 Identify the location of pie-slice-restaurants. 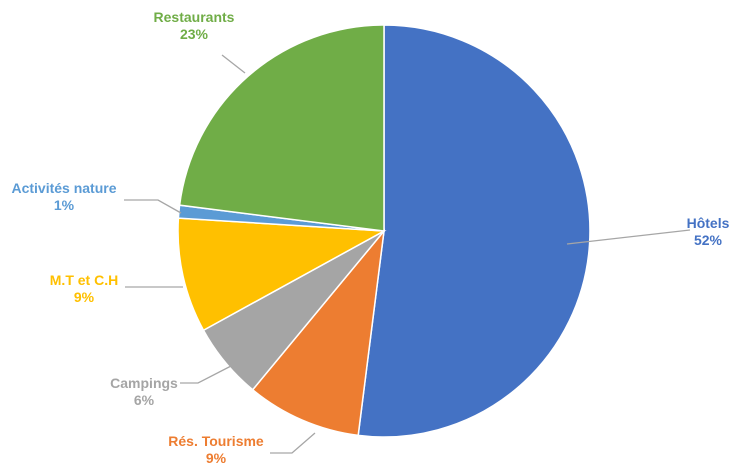
(281, 128).